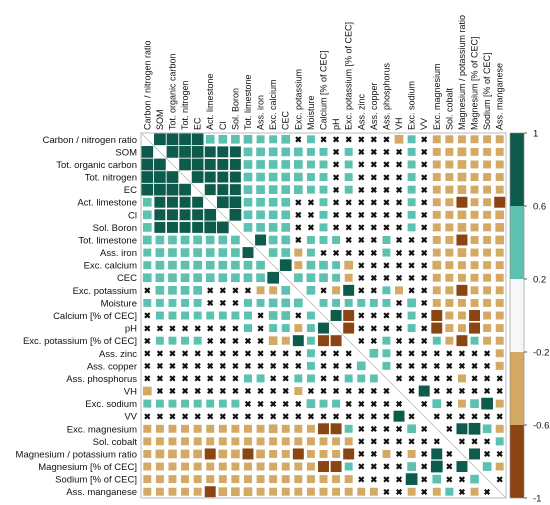 The image size is (550, 505). Describe the element at coordinates (172, 91) in the screenshot. I see `col-label: Tot. organic carbon` at that location.